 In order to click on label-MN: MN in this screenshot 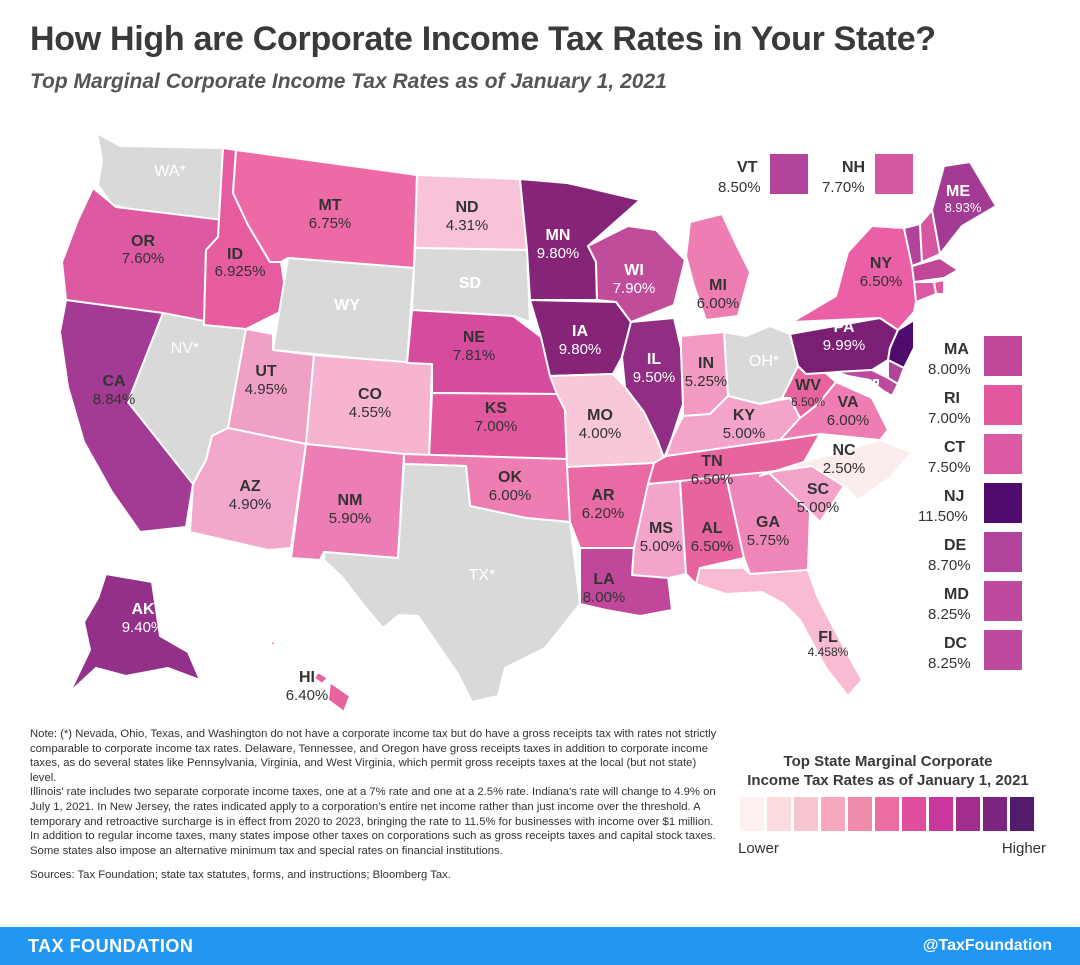, I will do `click(558, 235)`.